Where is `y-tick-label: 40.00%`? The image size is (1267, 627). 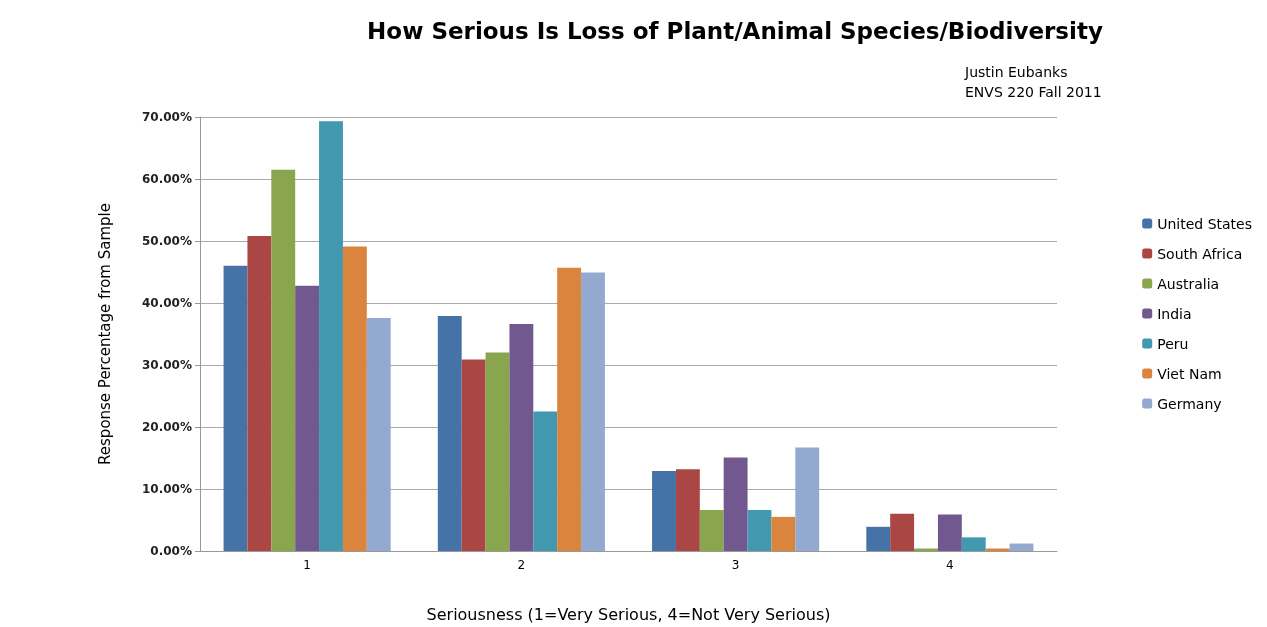
y-tick-label: 40.00% is located at coordinates (167, 303).